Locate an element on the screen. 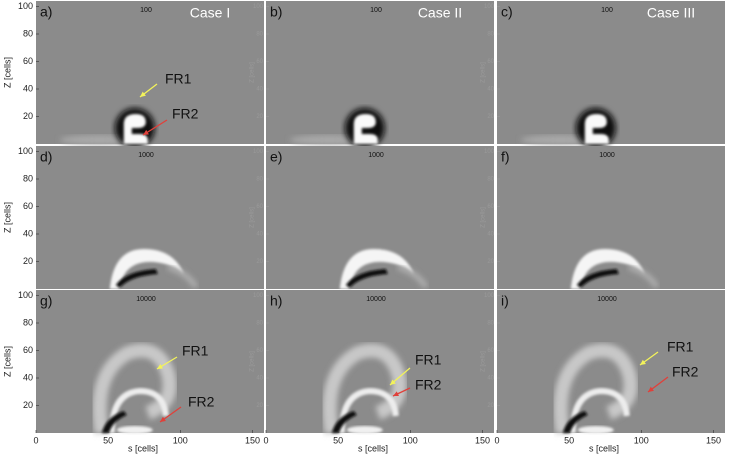  panel-label: a) is located at coordinates (46, 12).